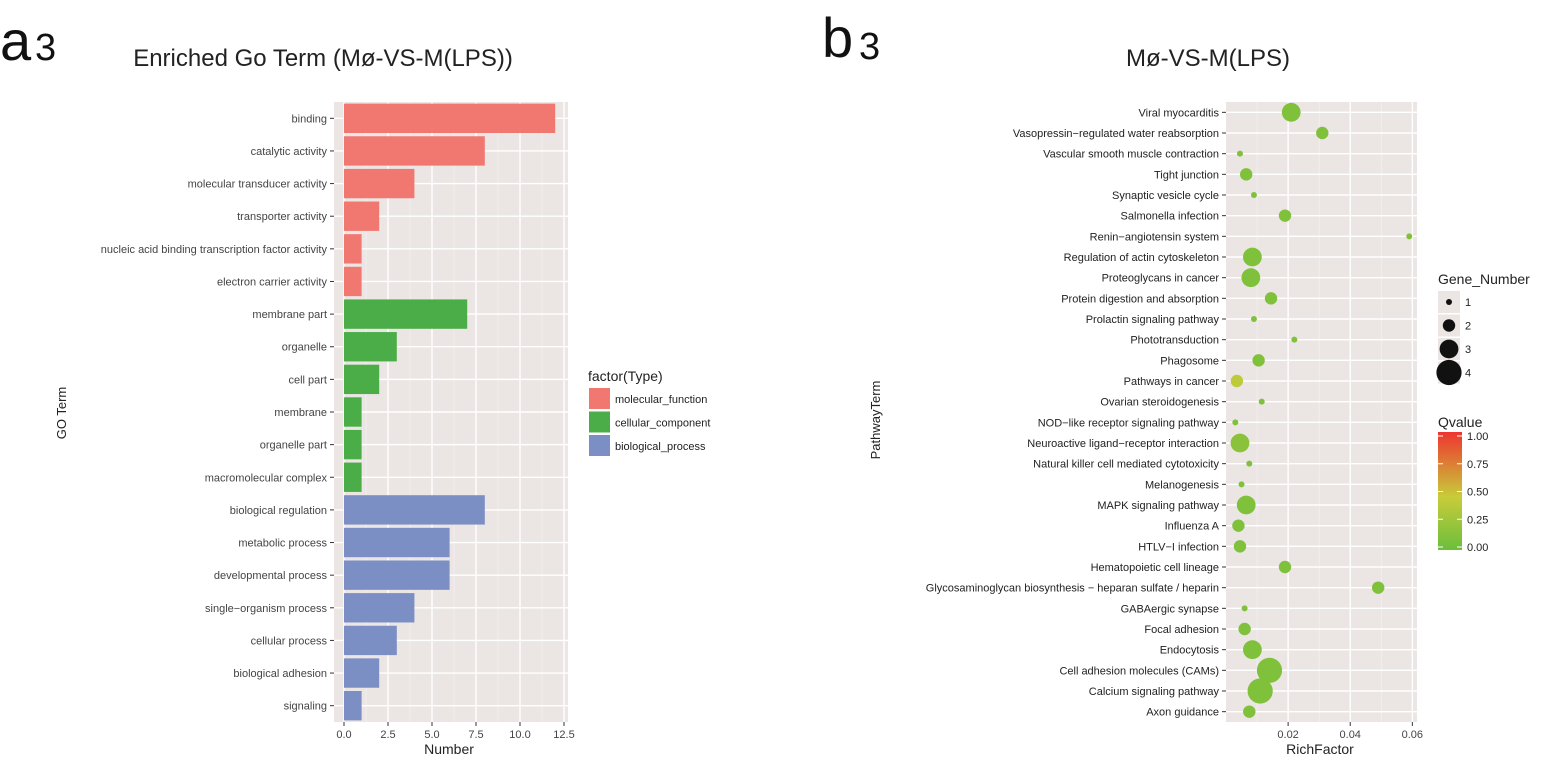  Describe the element at coordinates (1181, 630) in the screenshot. I see `dot-category-label: Focal adhesion` at that location.